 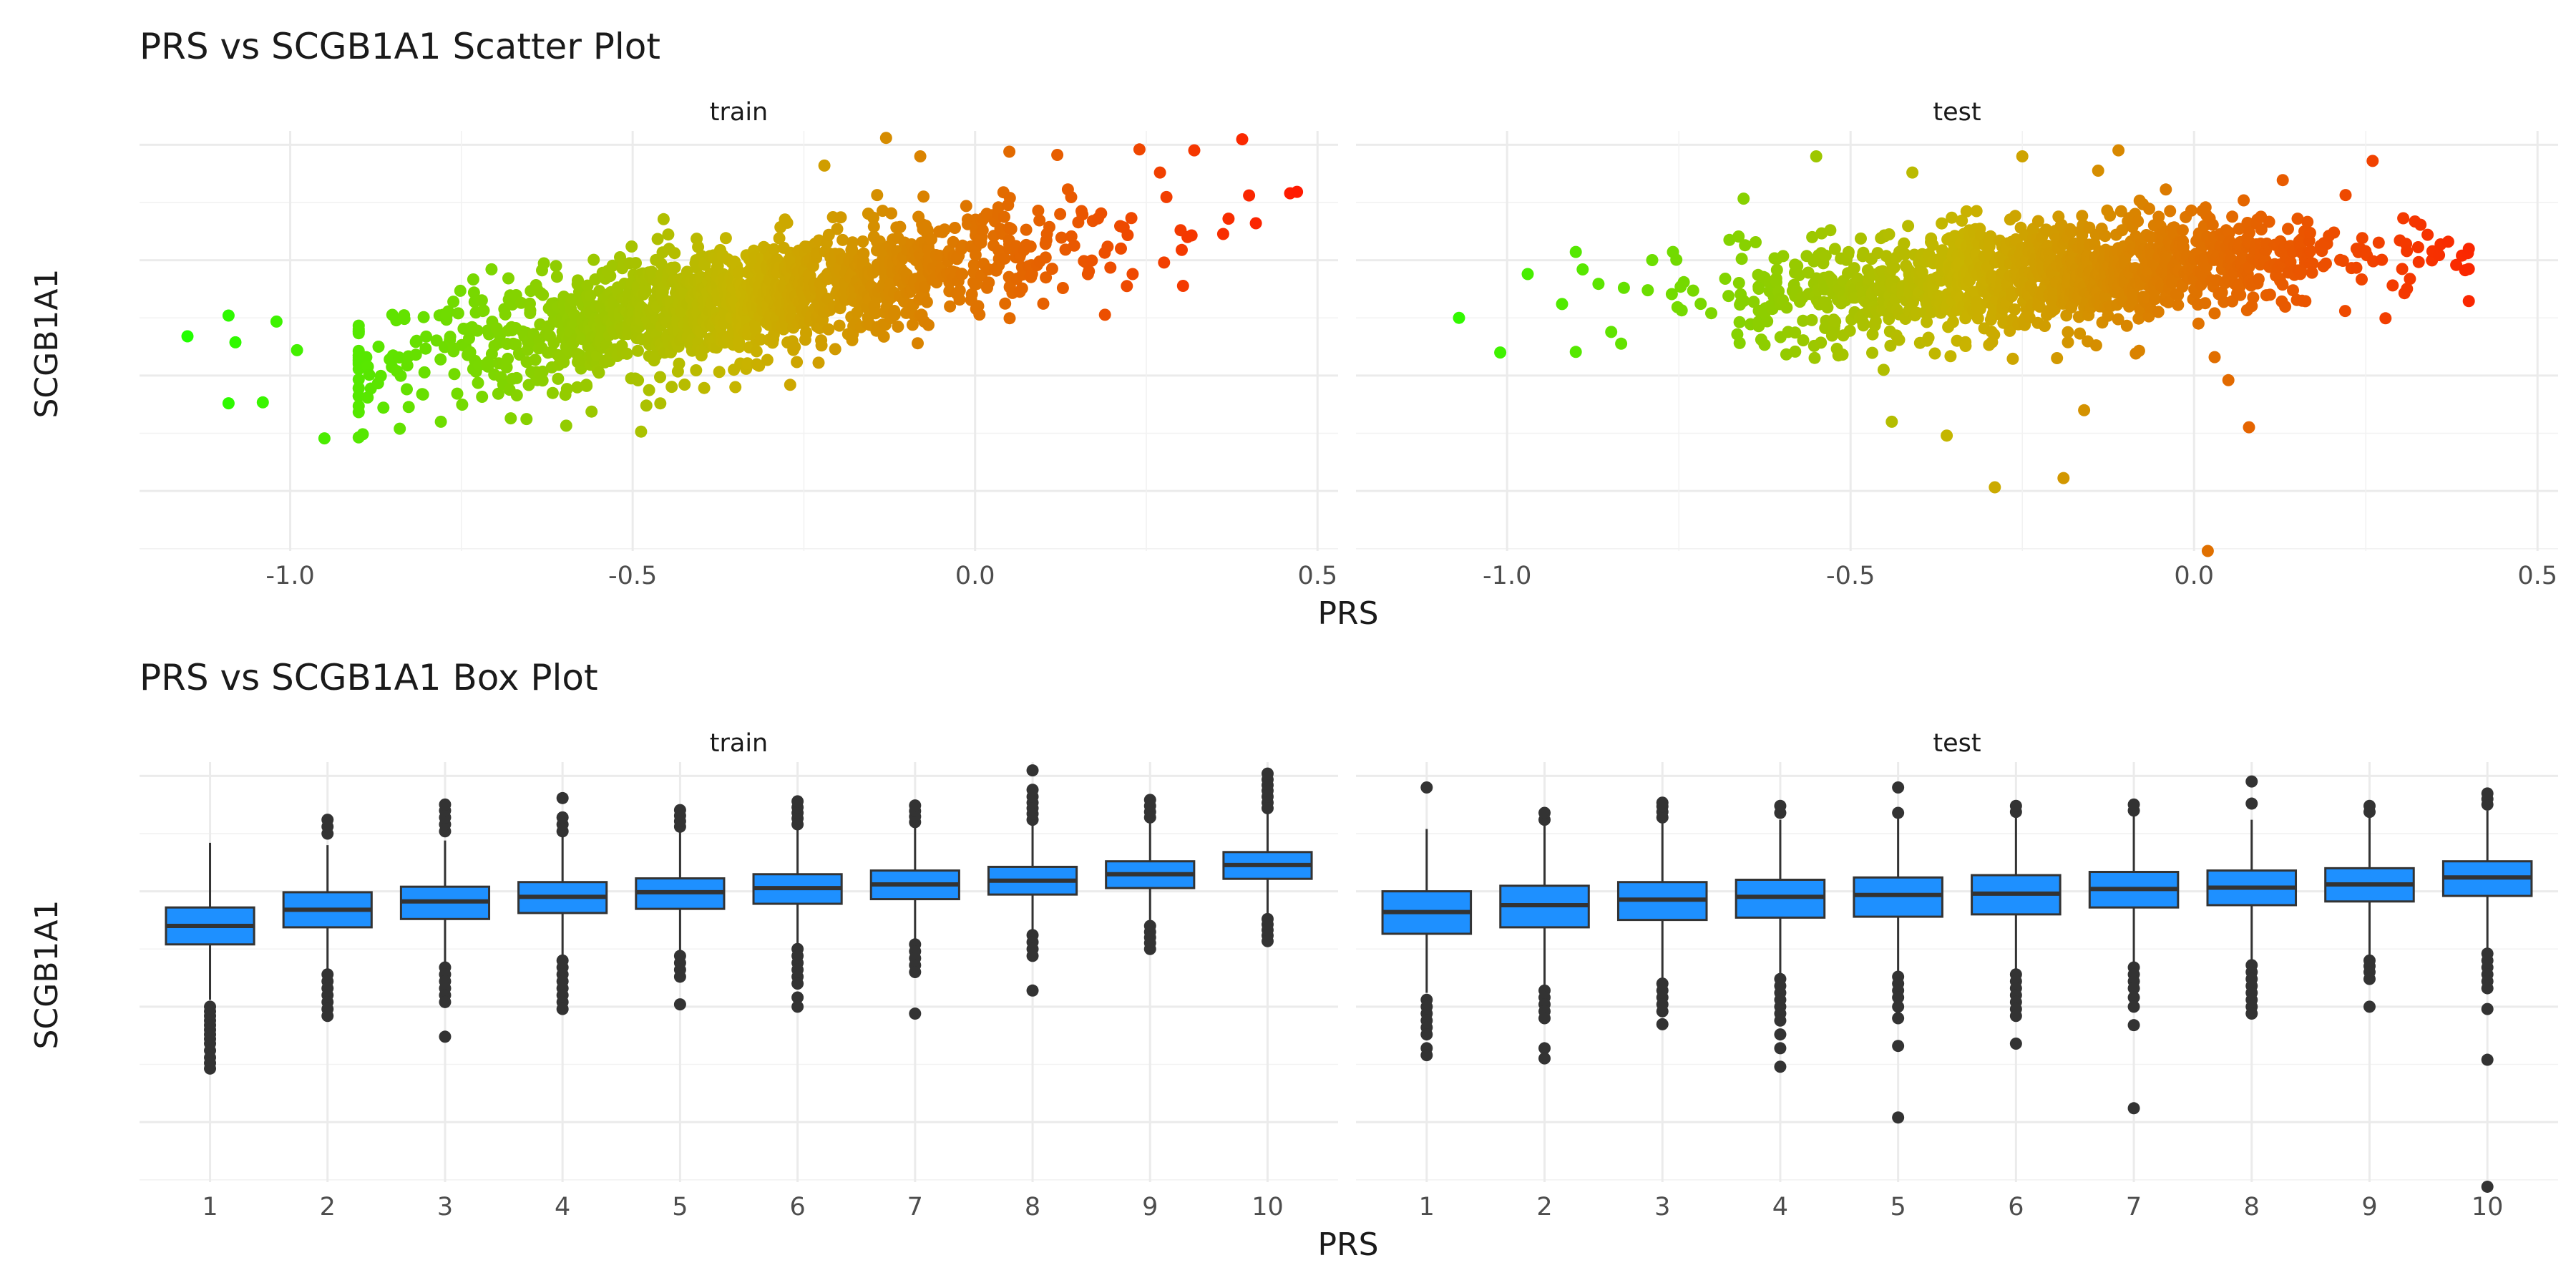 What do you see at coordinates (1347, 613) in the screenshot?
I see `scatter-x-axis-label: PRS` at bounding box center [1347, 613].